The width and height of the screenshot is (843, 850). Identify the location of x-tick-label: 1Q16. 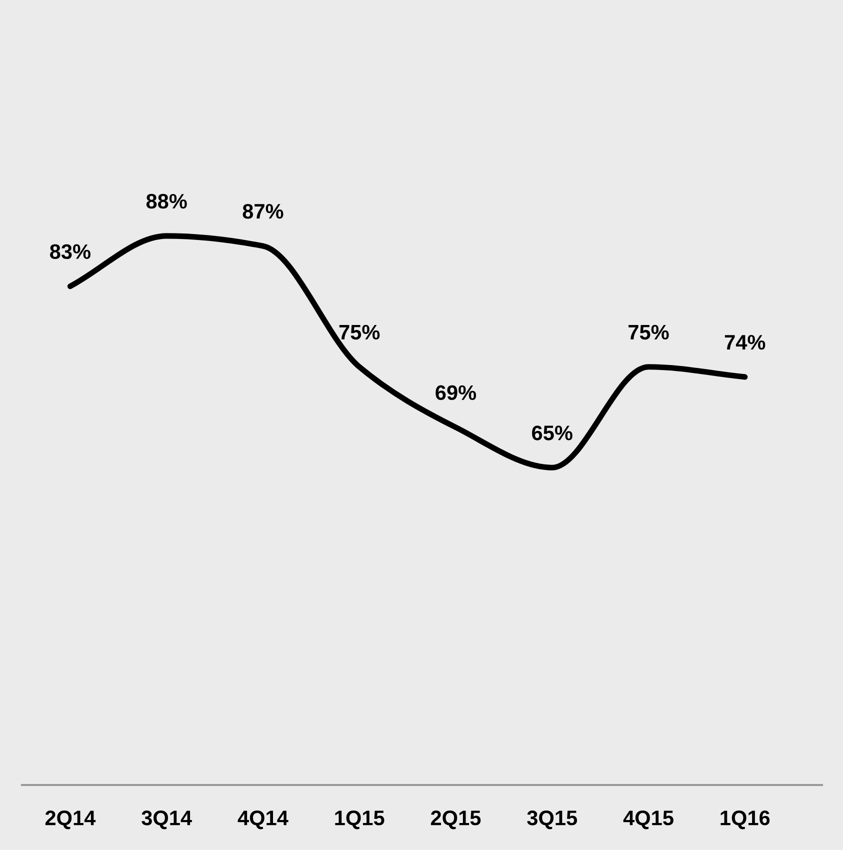
(745, 820).